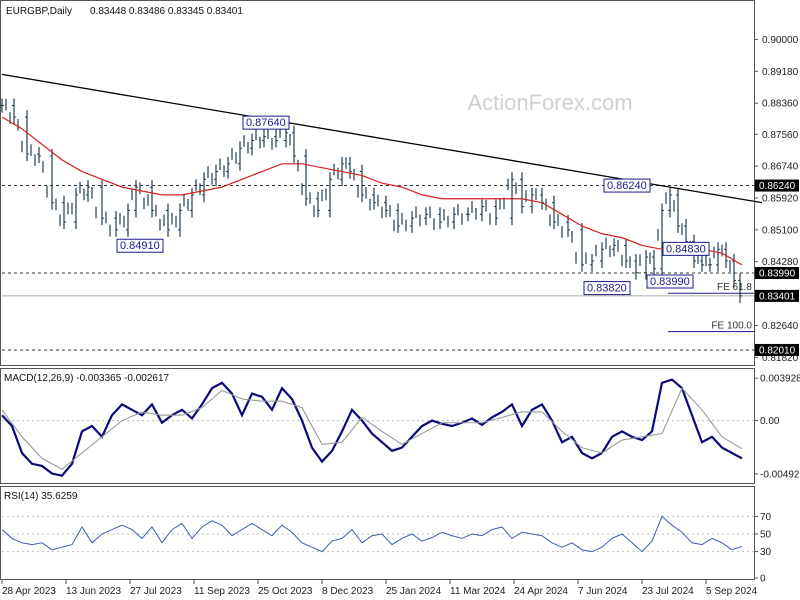  I want to click on rsi-line, so click(372, 534).